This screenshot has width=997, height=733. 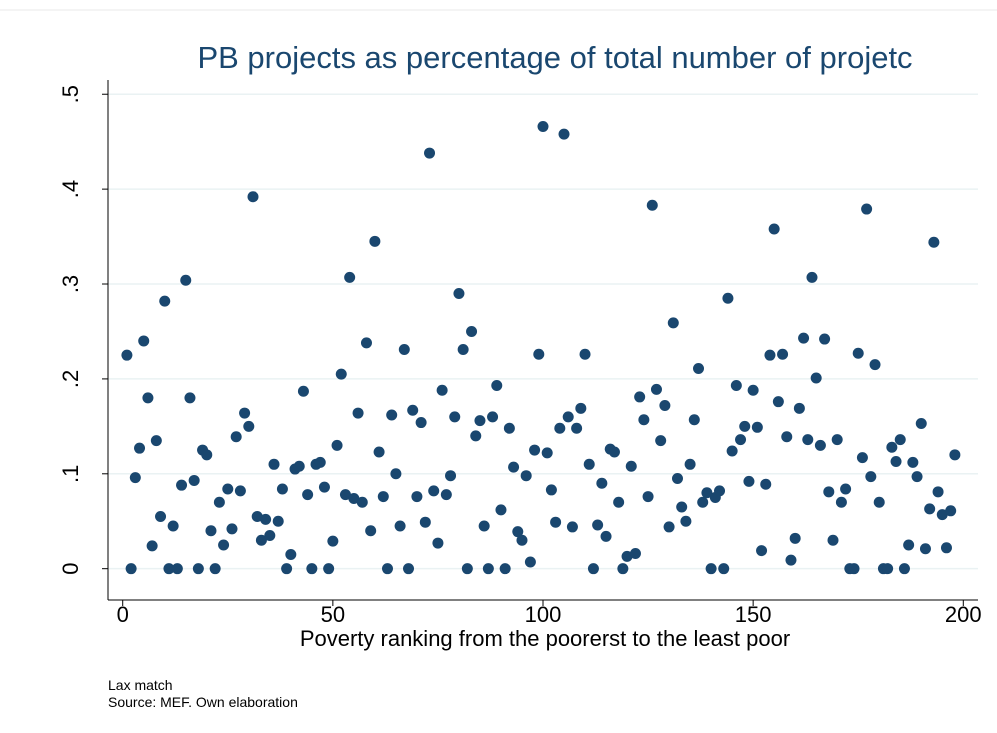 I want to click on y-tick-label: .5, so click(x=70, y=94).